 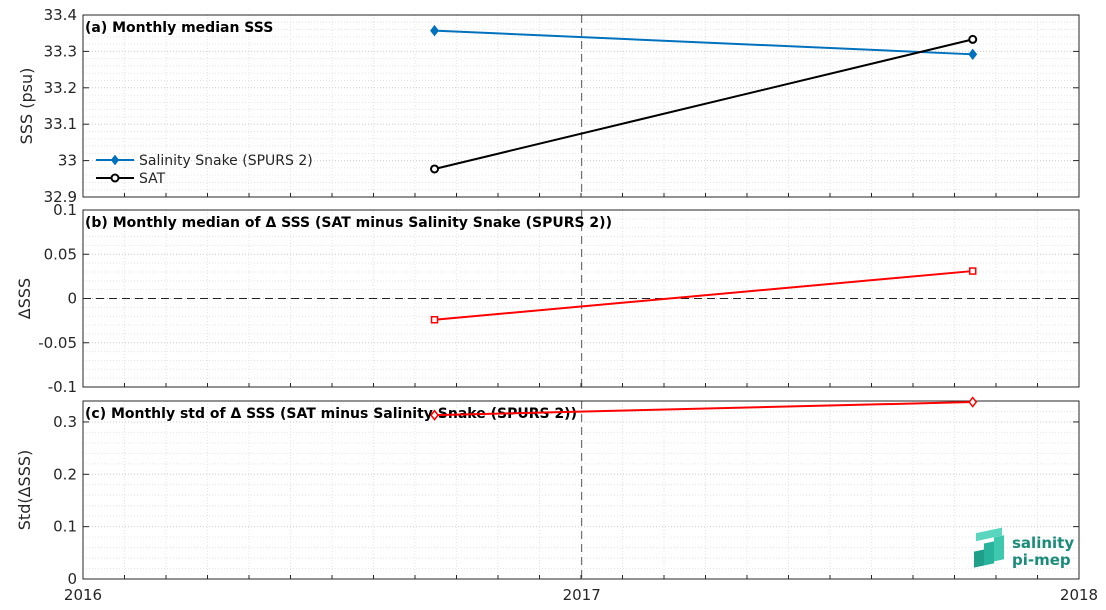 What do you see at coordinates (703, 104) in the screenshot?
I see `series-line-sat` at bounding box center [703, 104].